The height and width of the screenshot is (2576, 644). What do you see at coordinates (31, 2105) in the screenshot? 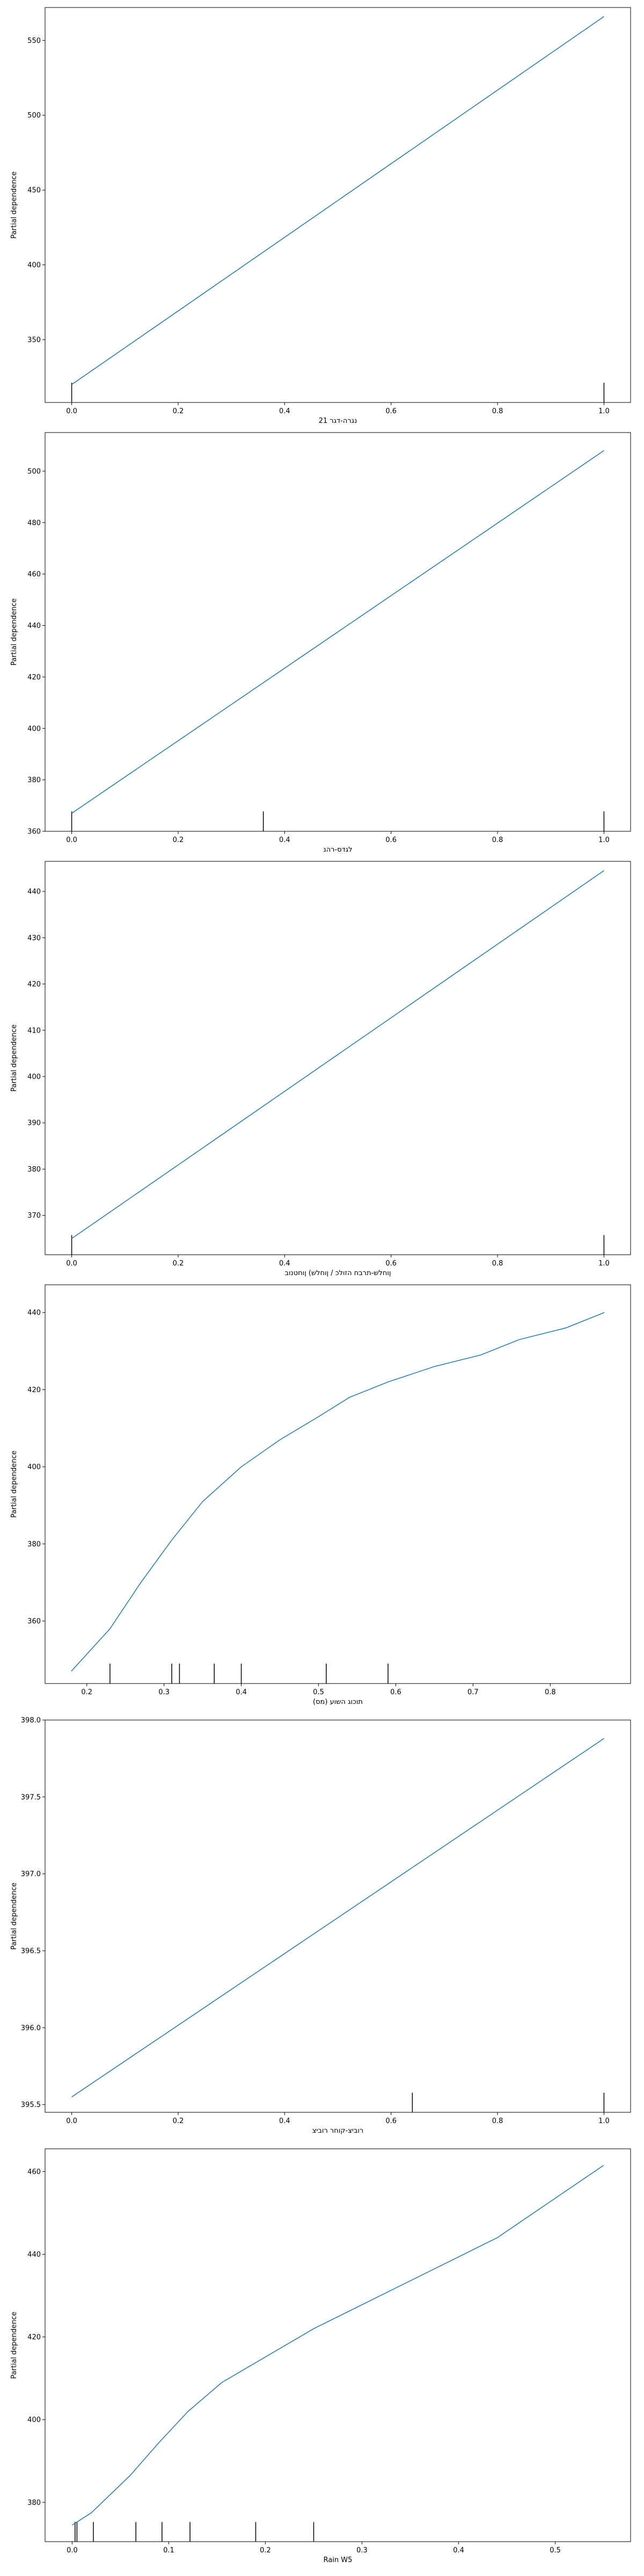
I see `y-tick-label: 395.5` at bounding box center [31, 2105].